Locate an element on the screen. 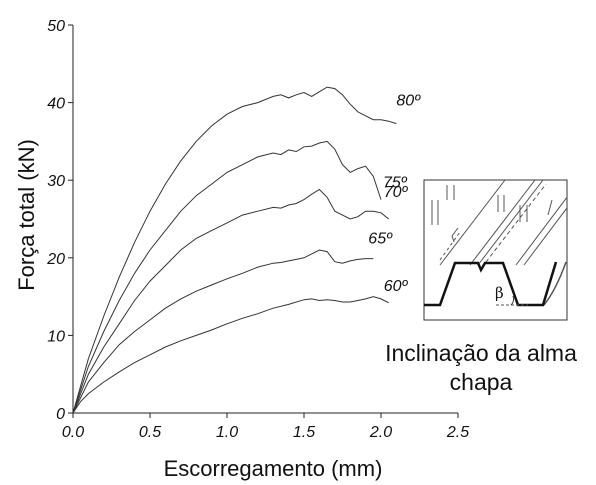 The height and width of the screenshot is (485, 596). y-axis-title: Força total (kN) is located at coordinates (26, 215).